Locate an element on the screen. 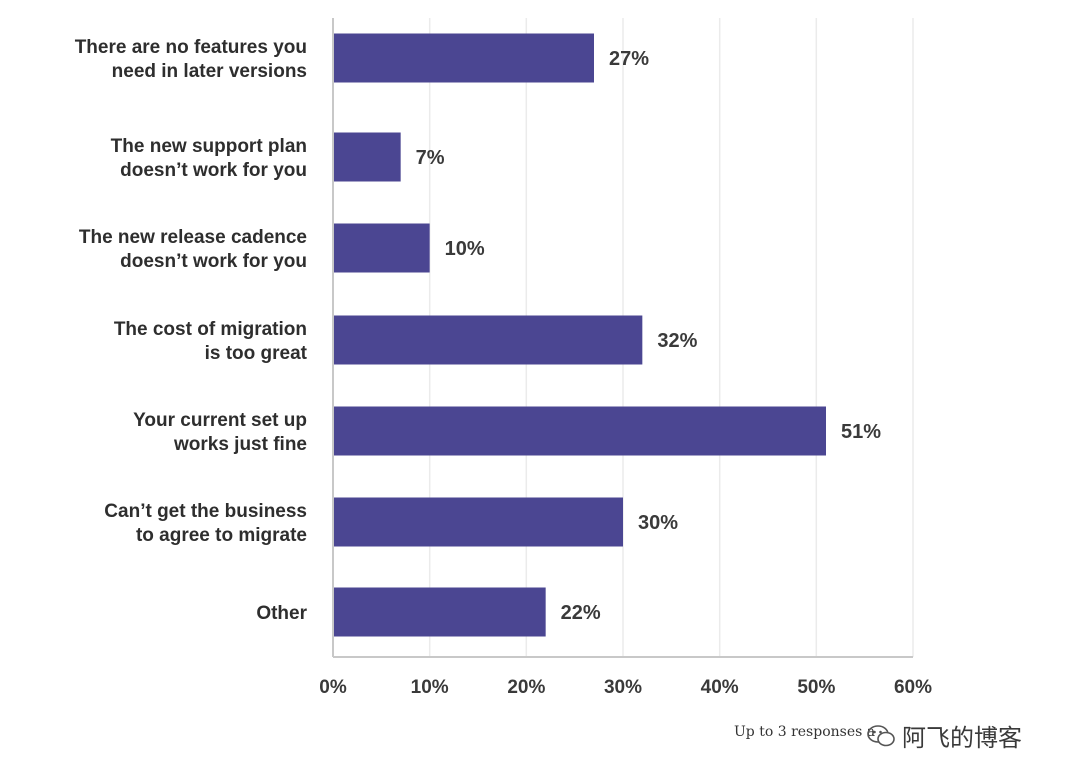 The image size is (1080, 781). x-tick-label: 50% is located at coordinates (816, 687).